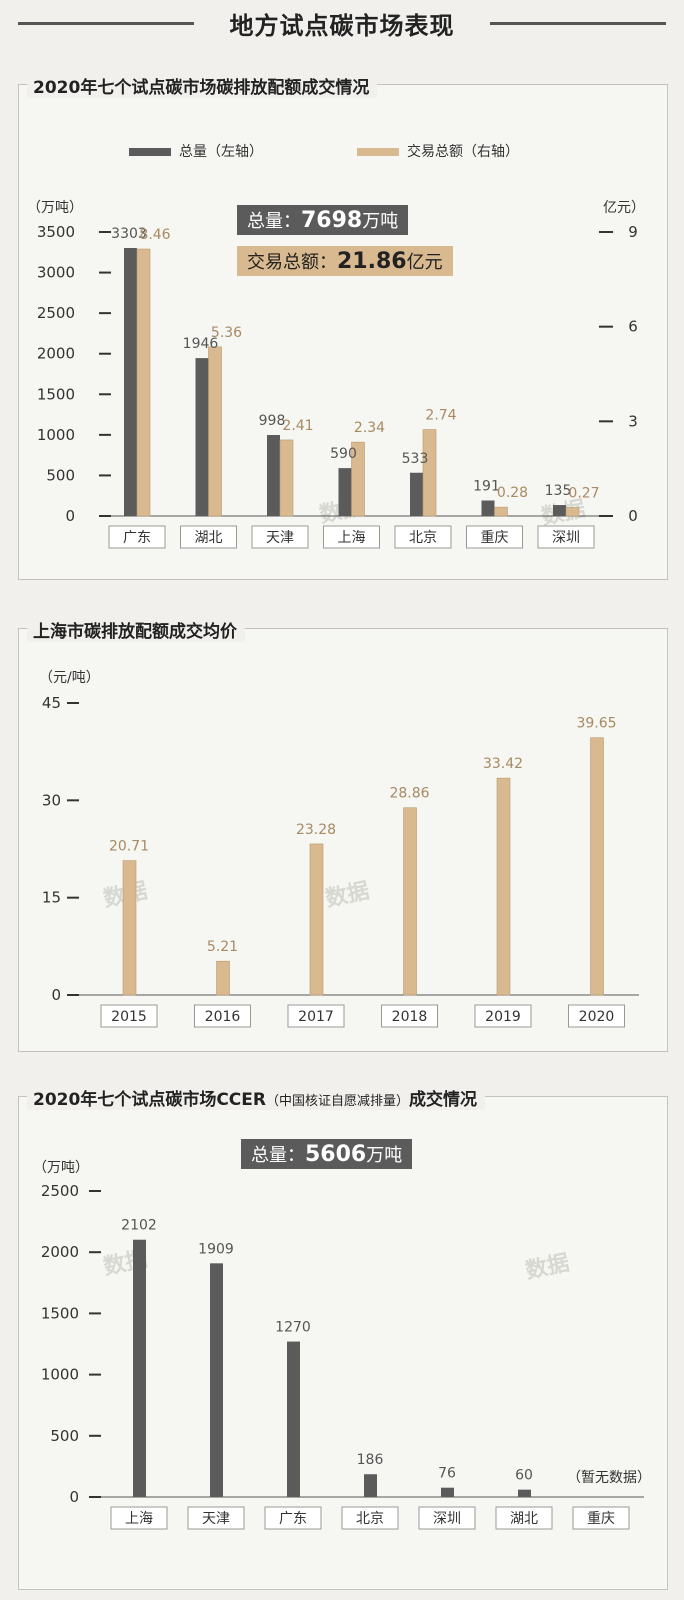  What do you see at coordinates (409, 794) in the screenshot?
I see `data-label-price: 28.86` at bounding box center [409, 794].